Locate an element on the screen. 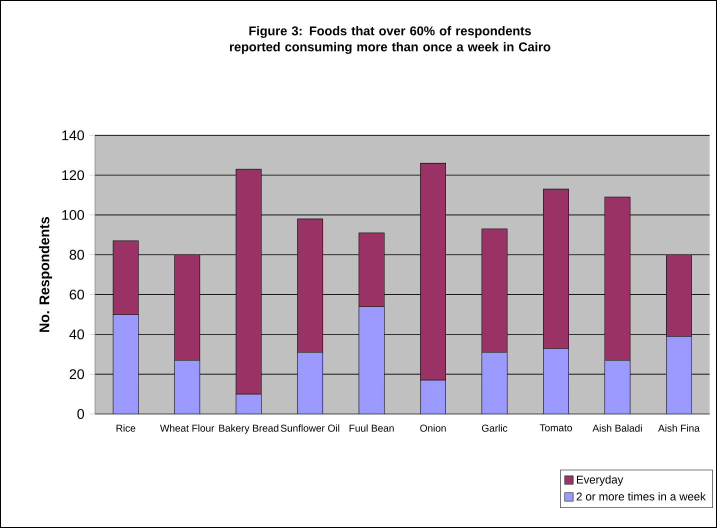  y-tick-label: 120 is located at coordinates (73, 175).